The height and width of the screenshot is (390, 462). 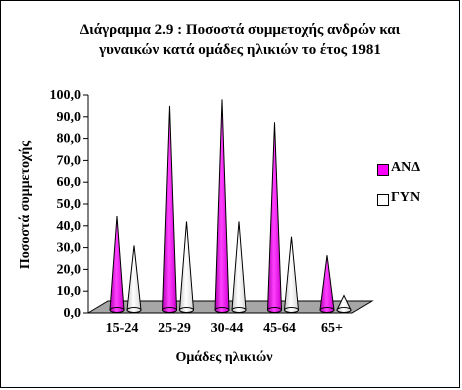 I want to click on y-tick-label: 20,0, so click(x=69, y=269).